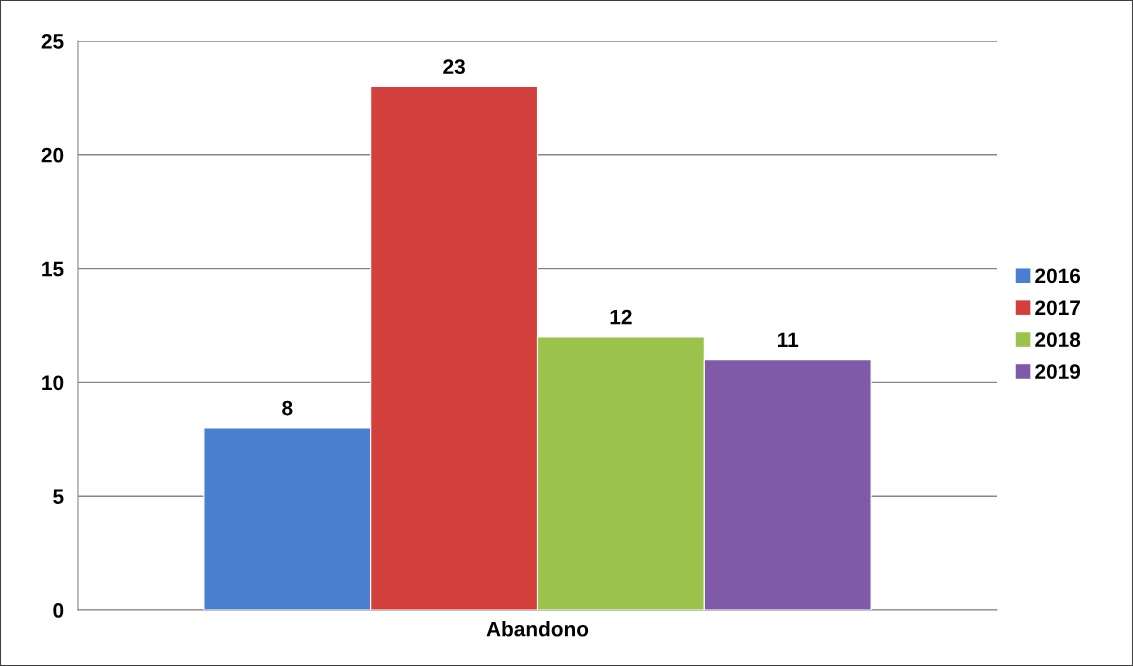  I want to click on y-tick-label: 0, so click(58, 610).